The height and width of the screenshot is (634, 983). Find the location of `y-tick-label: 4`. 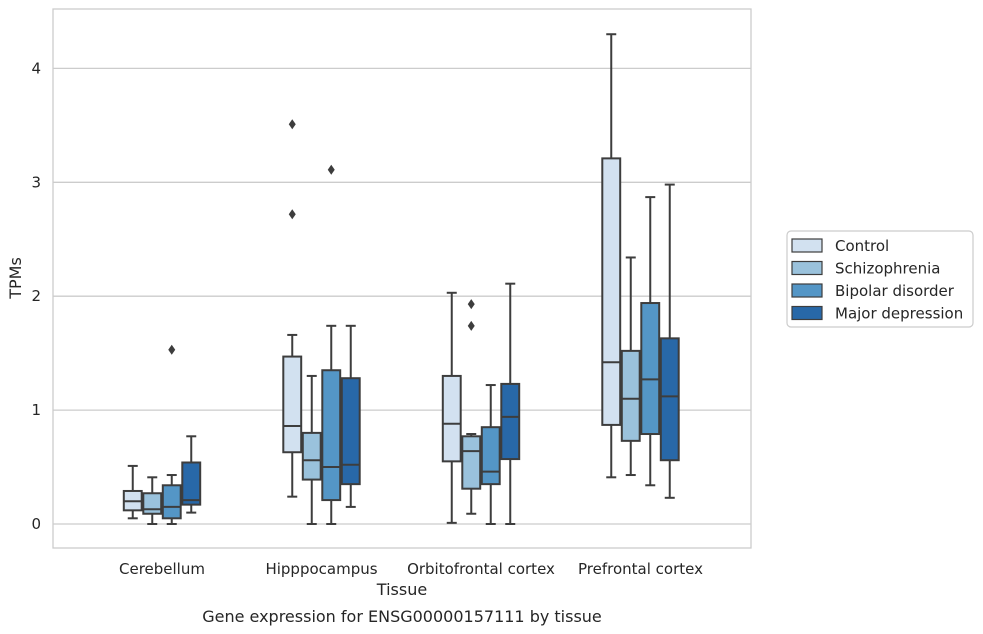

y-tick-label: 4 is located at coordinates (36, 68).